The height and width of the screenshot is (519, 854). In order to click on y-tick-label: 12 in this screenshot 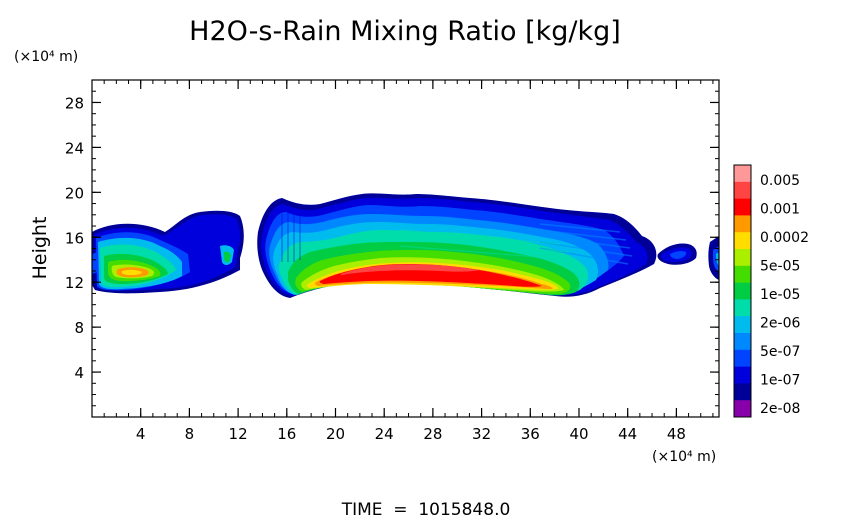, I will do `click(74, 283)`.